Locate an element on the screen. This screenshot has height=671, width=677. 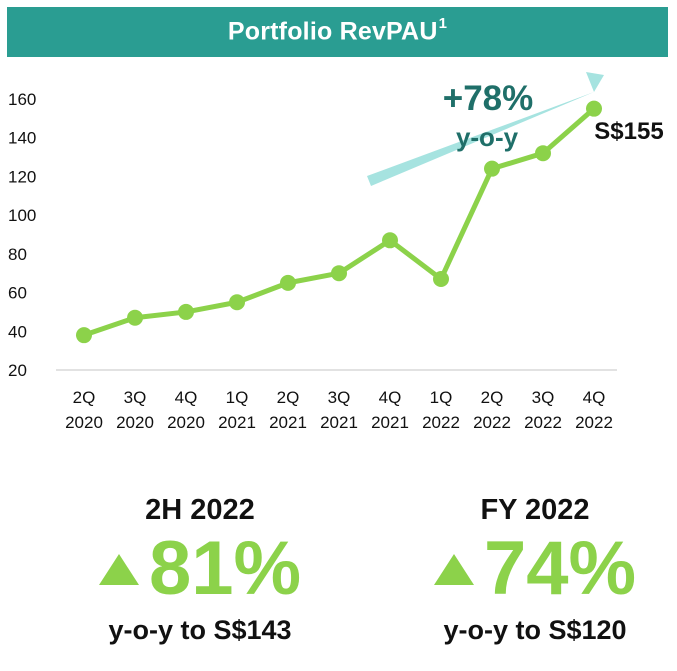
stat-period: FY 2022 is located at coordinates (535, 510).